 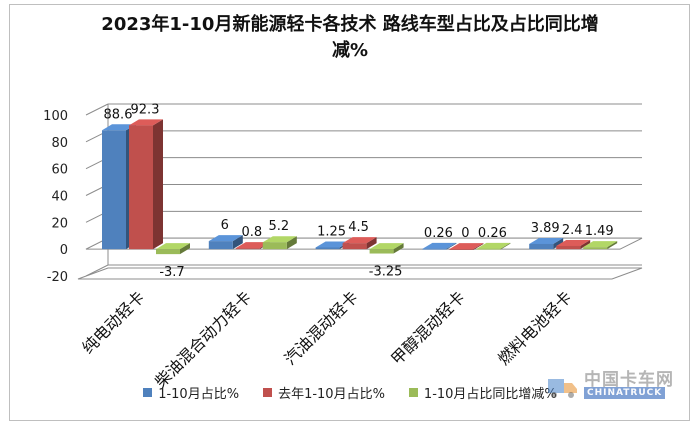 What do you see at coordinates (350, 50) in the screenshot?
I see `chart-title-line-2: 减%` at bounding box center [350, 50].